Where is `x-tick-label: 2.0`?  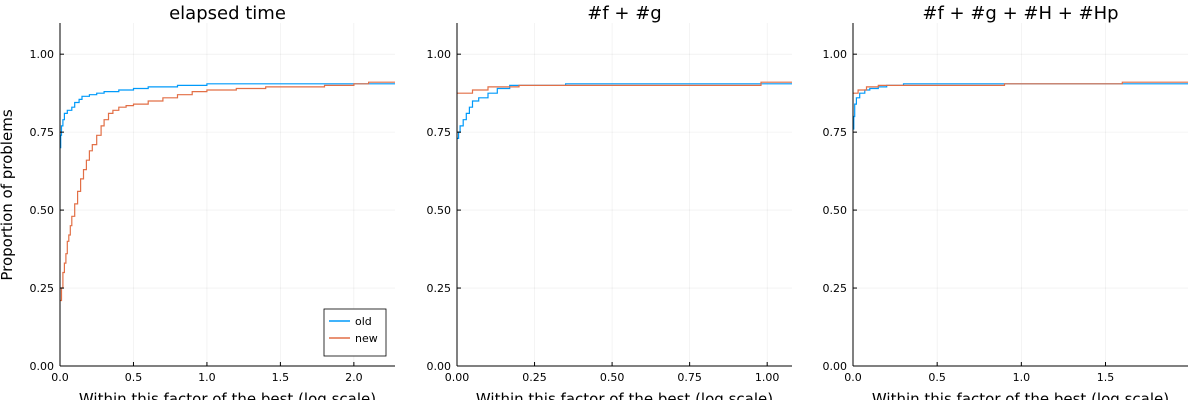 x-tick-label: 2.0 is located at coordinates (354, 377).